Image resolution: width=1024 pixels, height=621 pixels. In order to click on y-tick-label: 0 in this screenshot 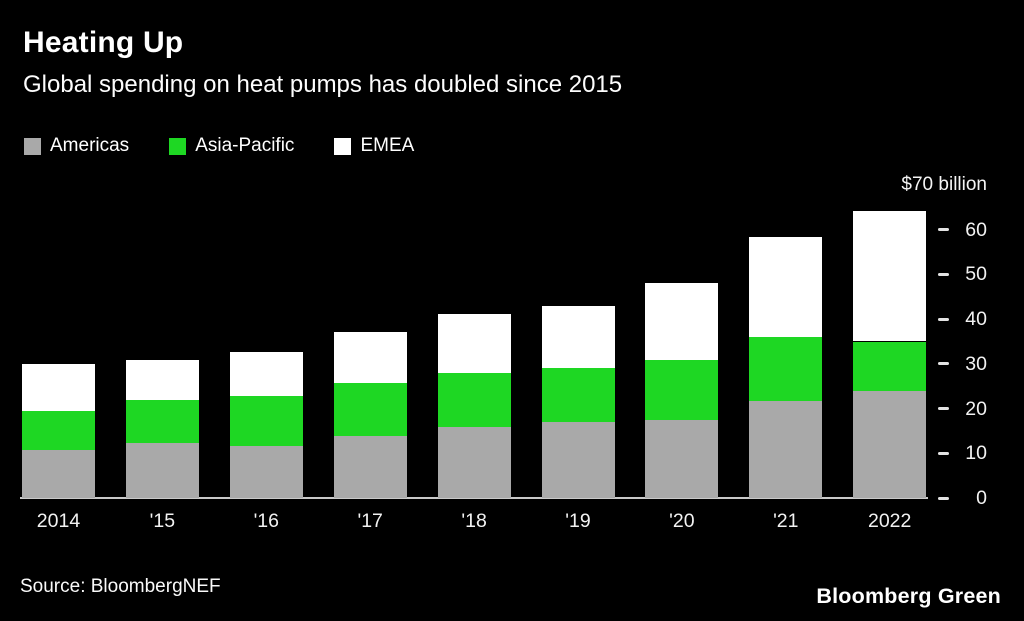, I will do `click(981, 498)`.